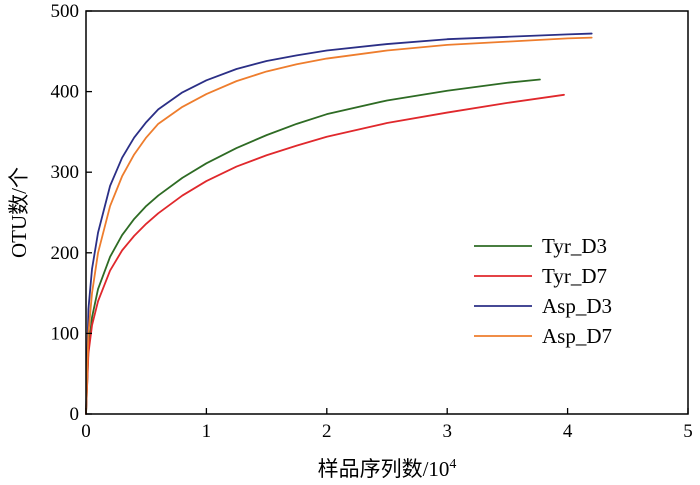 The height and width of the screenshot is (485, 700). Describe the element at coordinates (65, 333) in the screenshot. I see `y-tick-label: 100` at that location.